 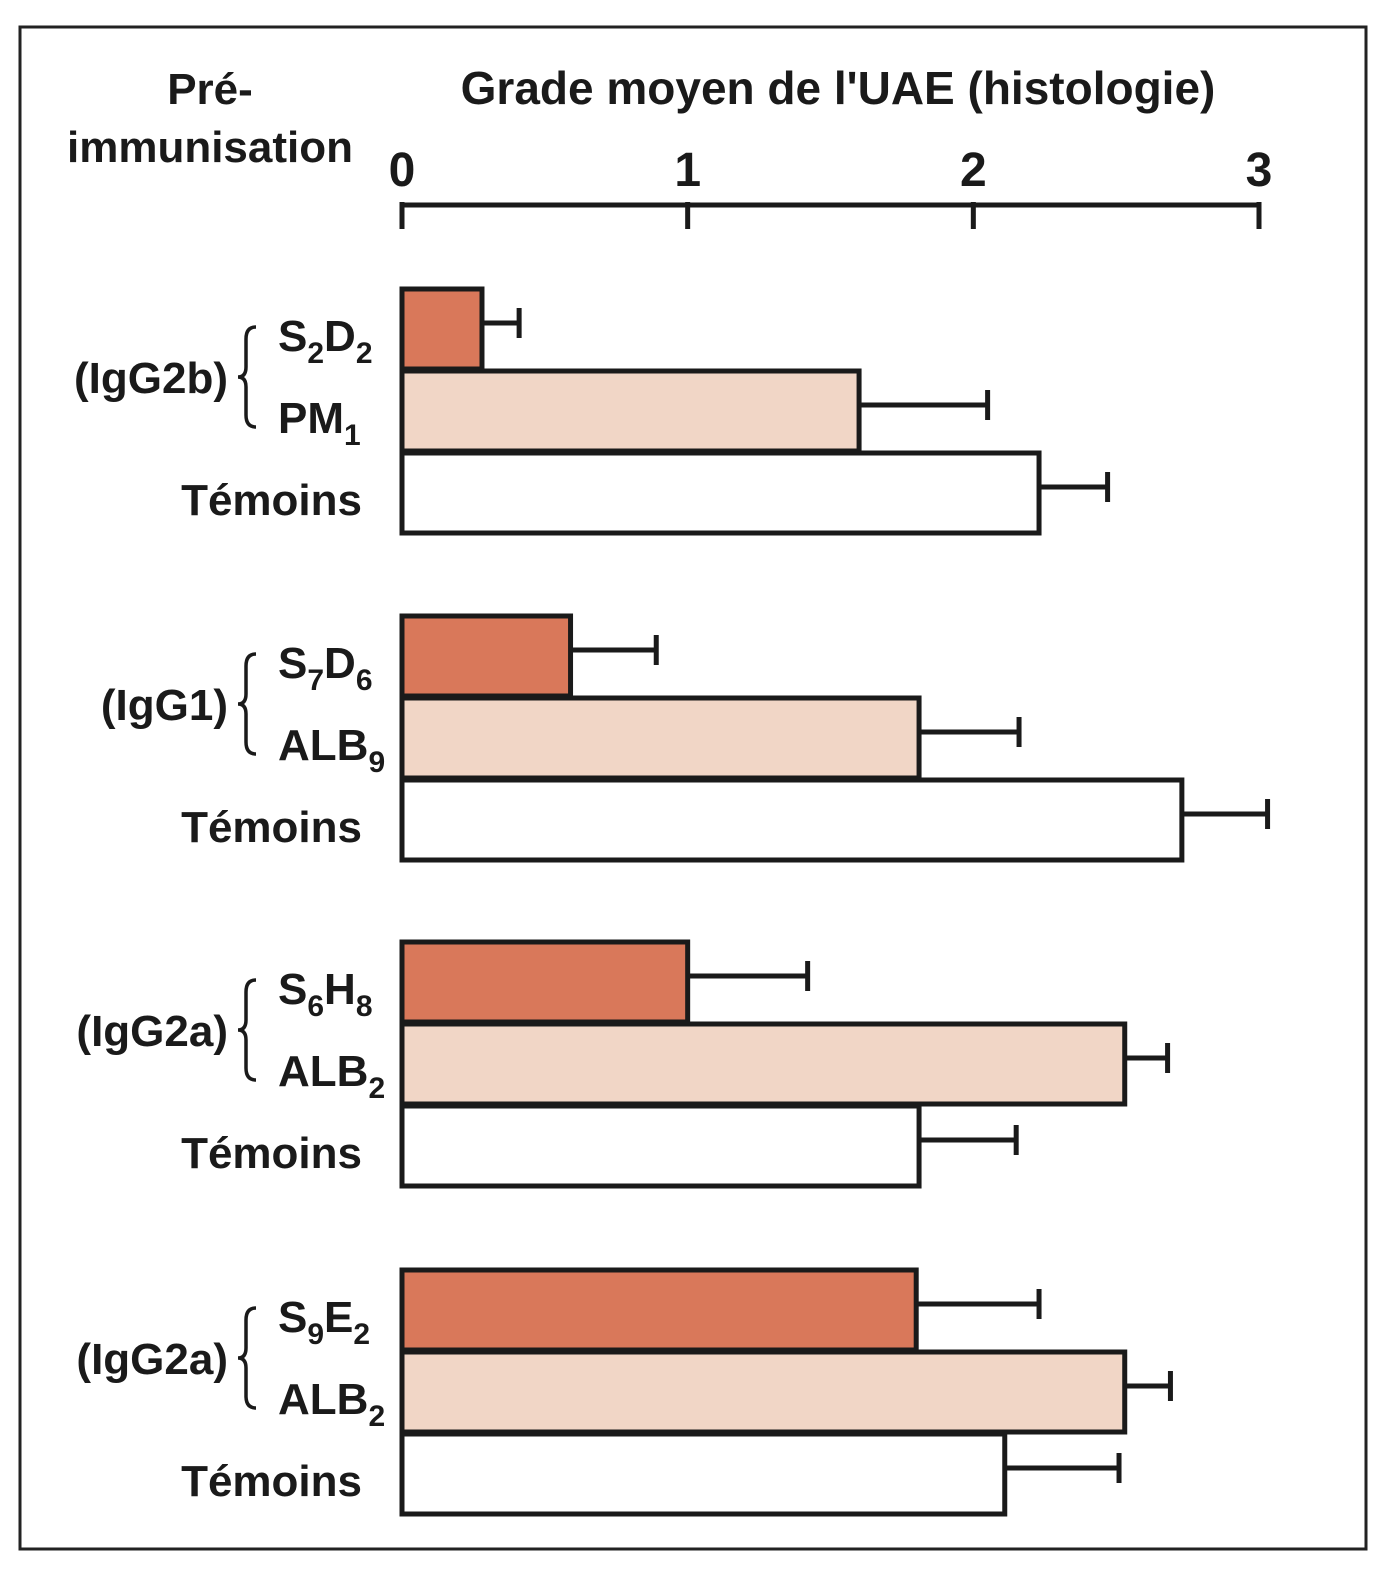 I want to click on x-axis: 0 1 2 3, so click(x=831, y=186).